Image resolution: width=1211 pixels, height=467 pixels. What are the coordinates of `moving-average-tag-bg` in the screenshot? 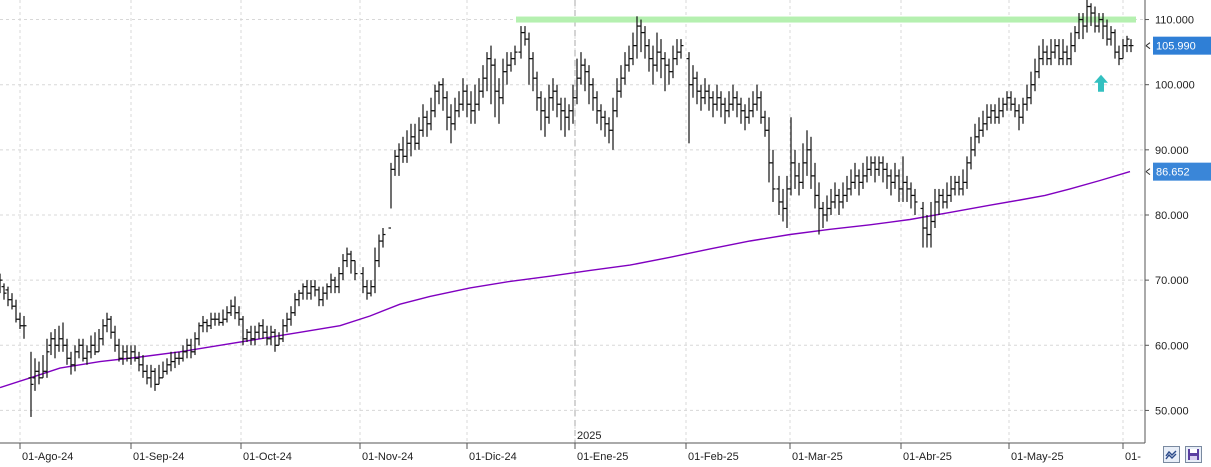 It's located at (1182, 171).